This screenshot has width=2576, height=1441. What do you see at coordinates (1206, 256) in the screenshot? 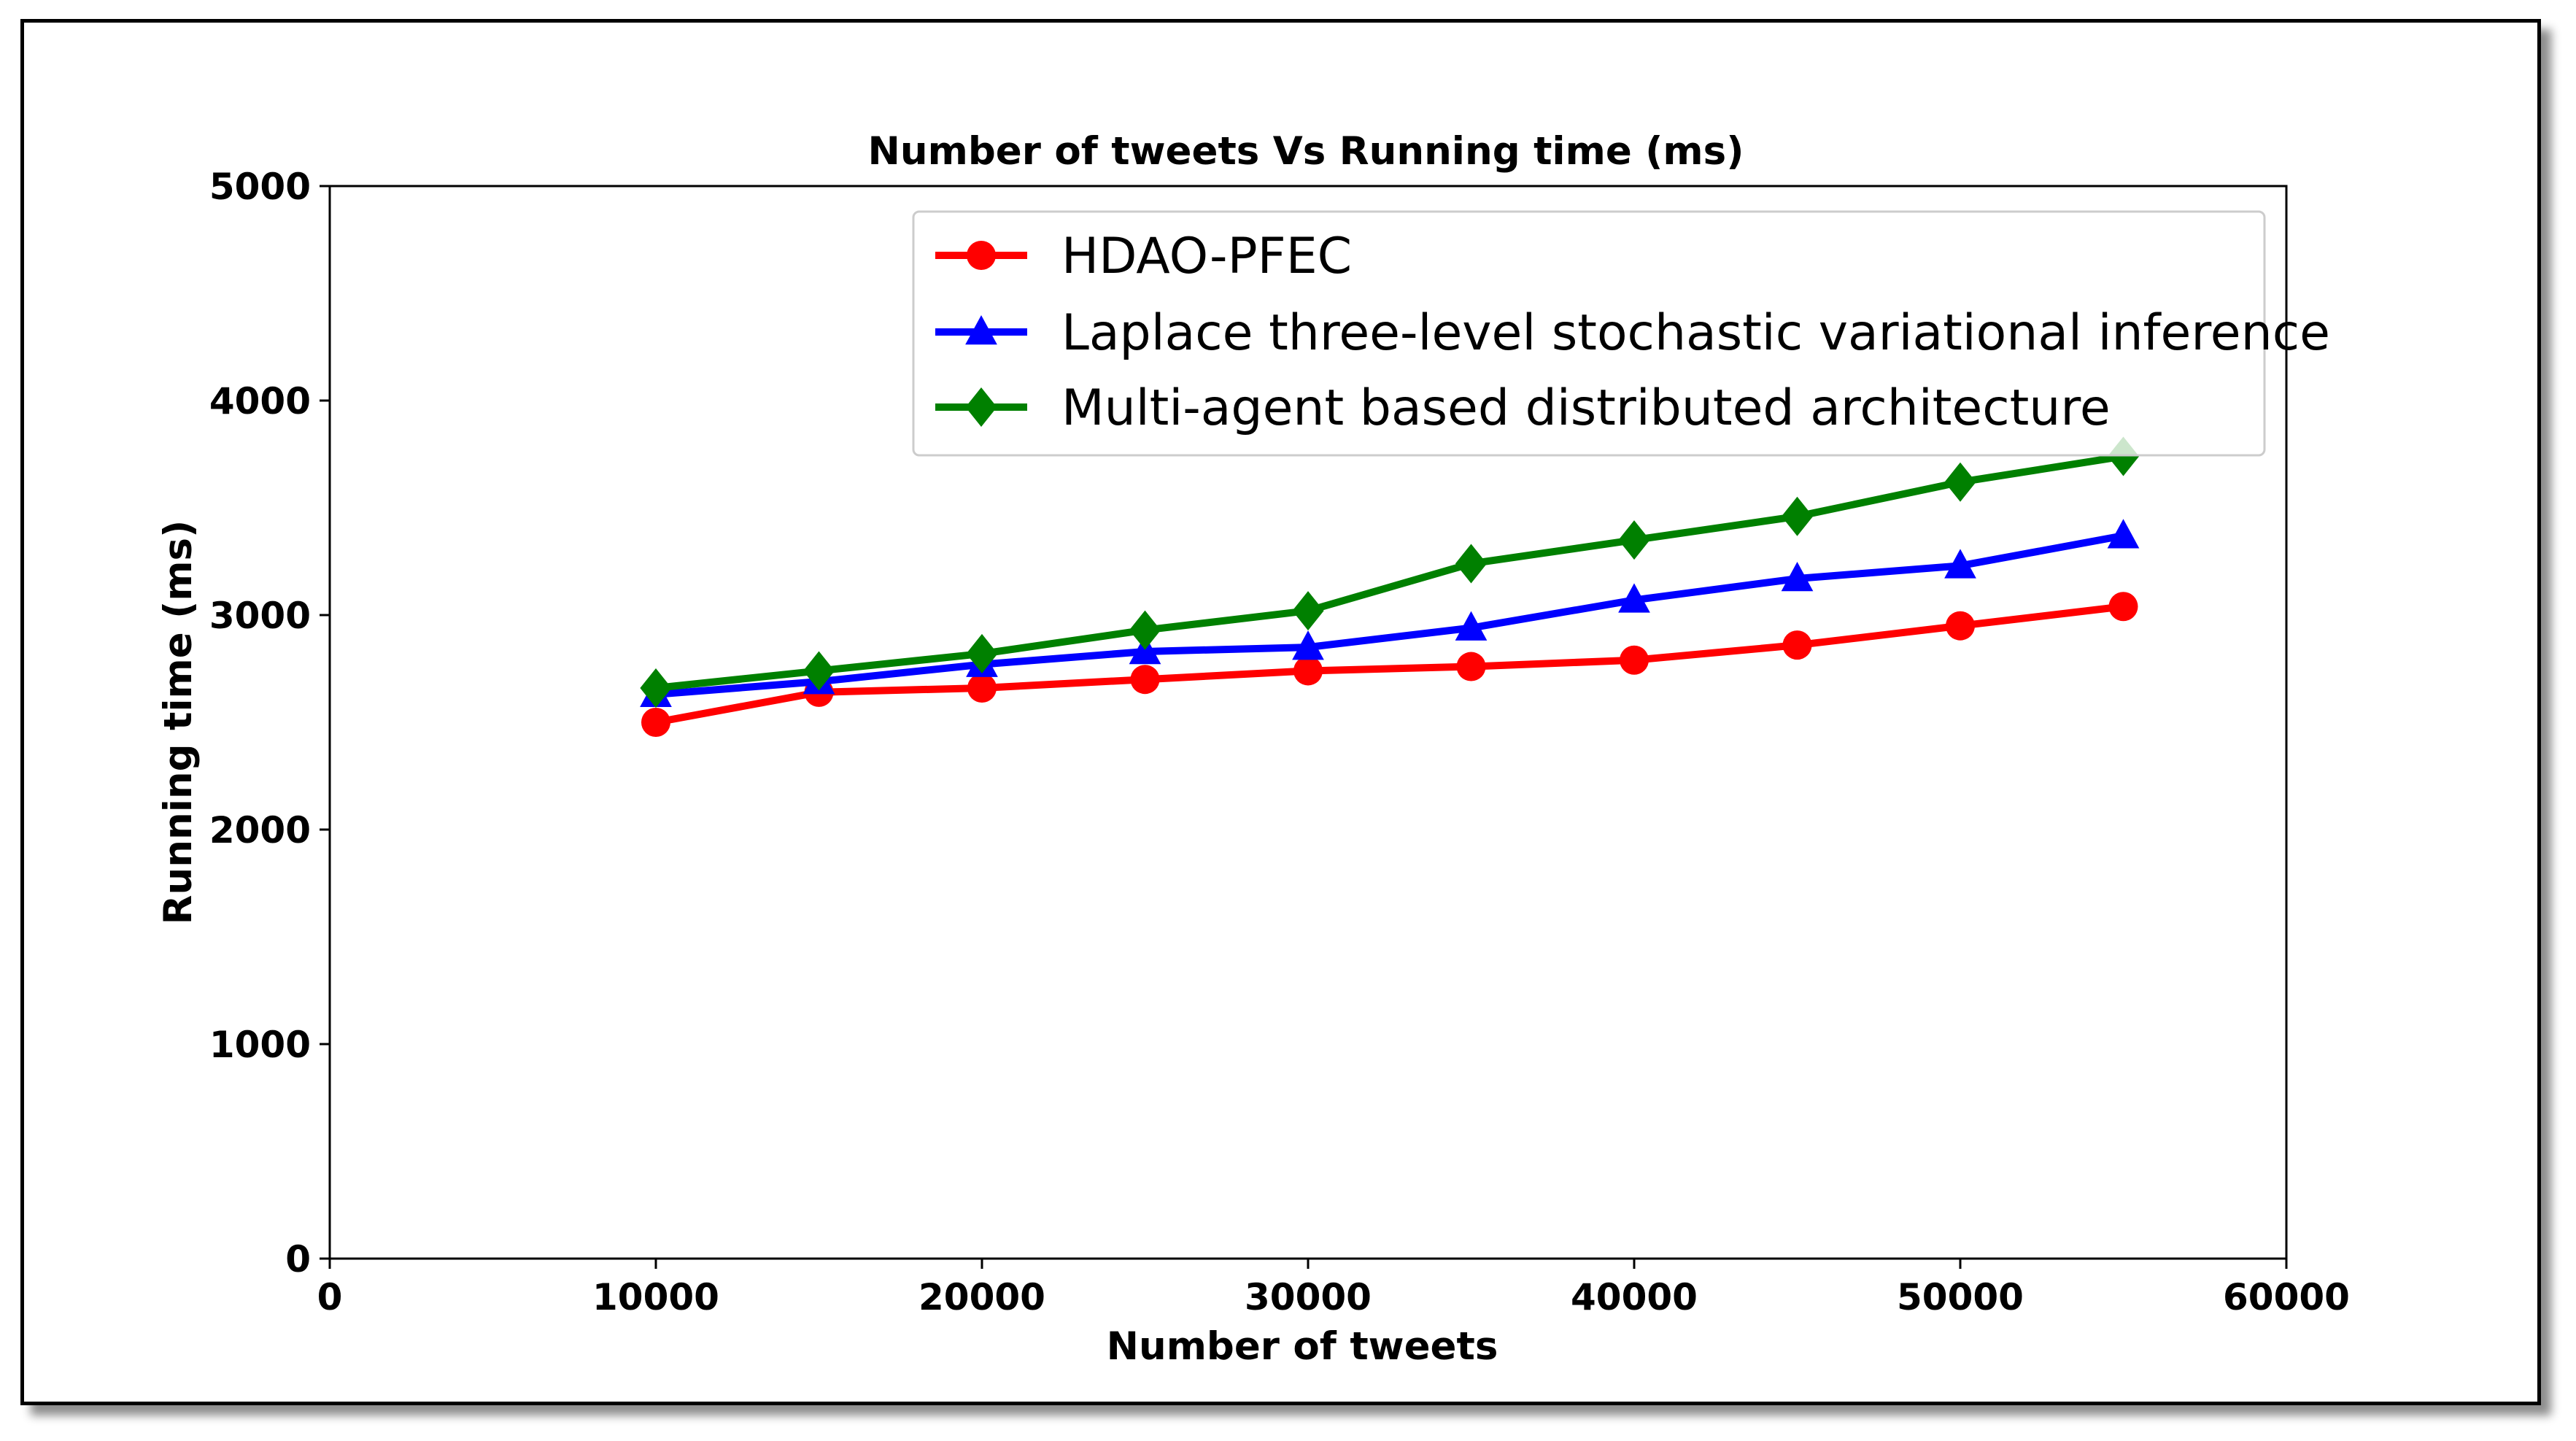
I see `legend-label: HDAO-PFEC` at bounding box center [1206, 256].